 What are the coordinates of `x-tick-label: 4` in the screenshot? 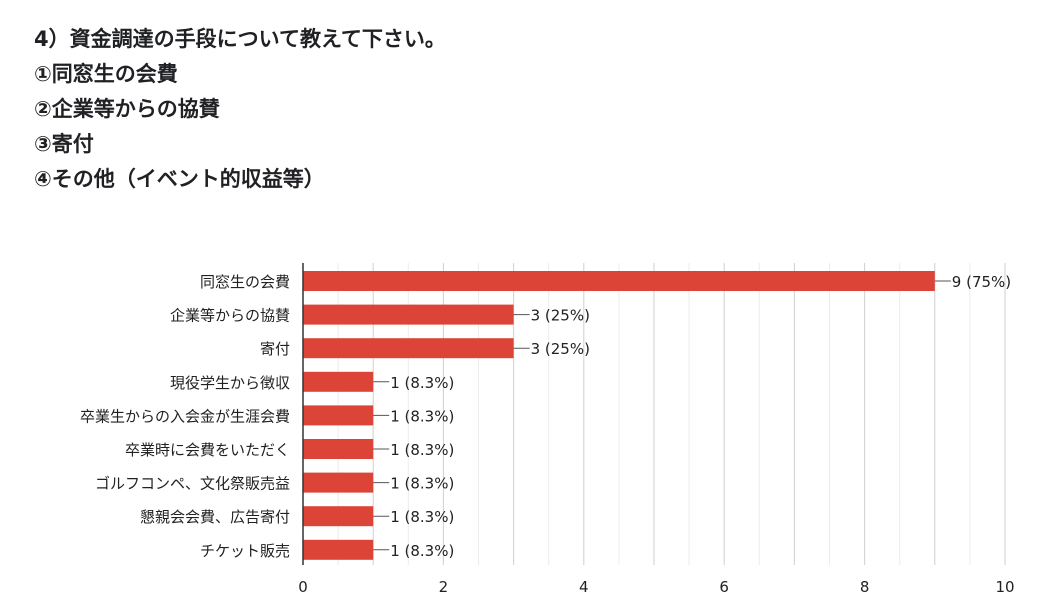 It's located at (584, 587).